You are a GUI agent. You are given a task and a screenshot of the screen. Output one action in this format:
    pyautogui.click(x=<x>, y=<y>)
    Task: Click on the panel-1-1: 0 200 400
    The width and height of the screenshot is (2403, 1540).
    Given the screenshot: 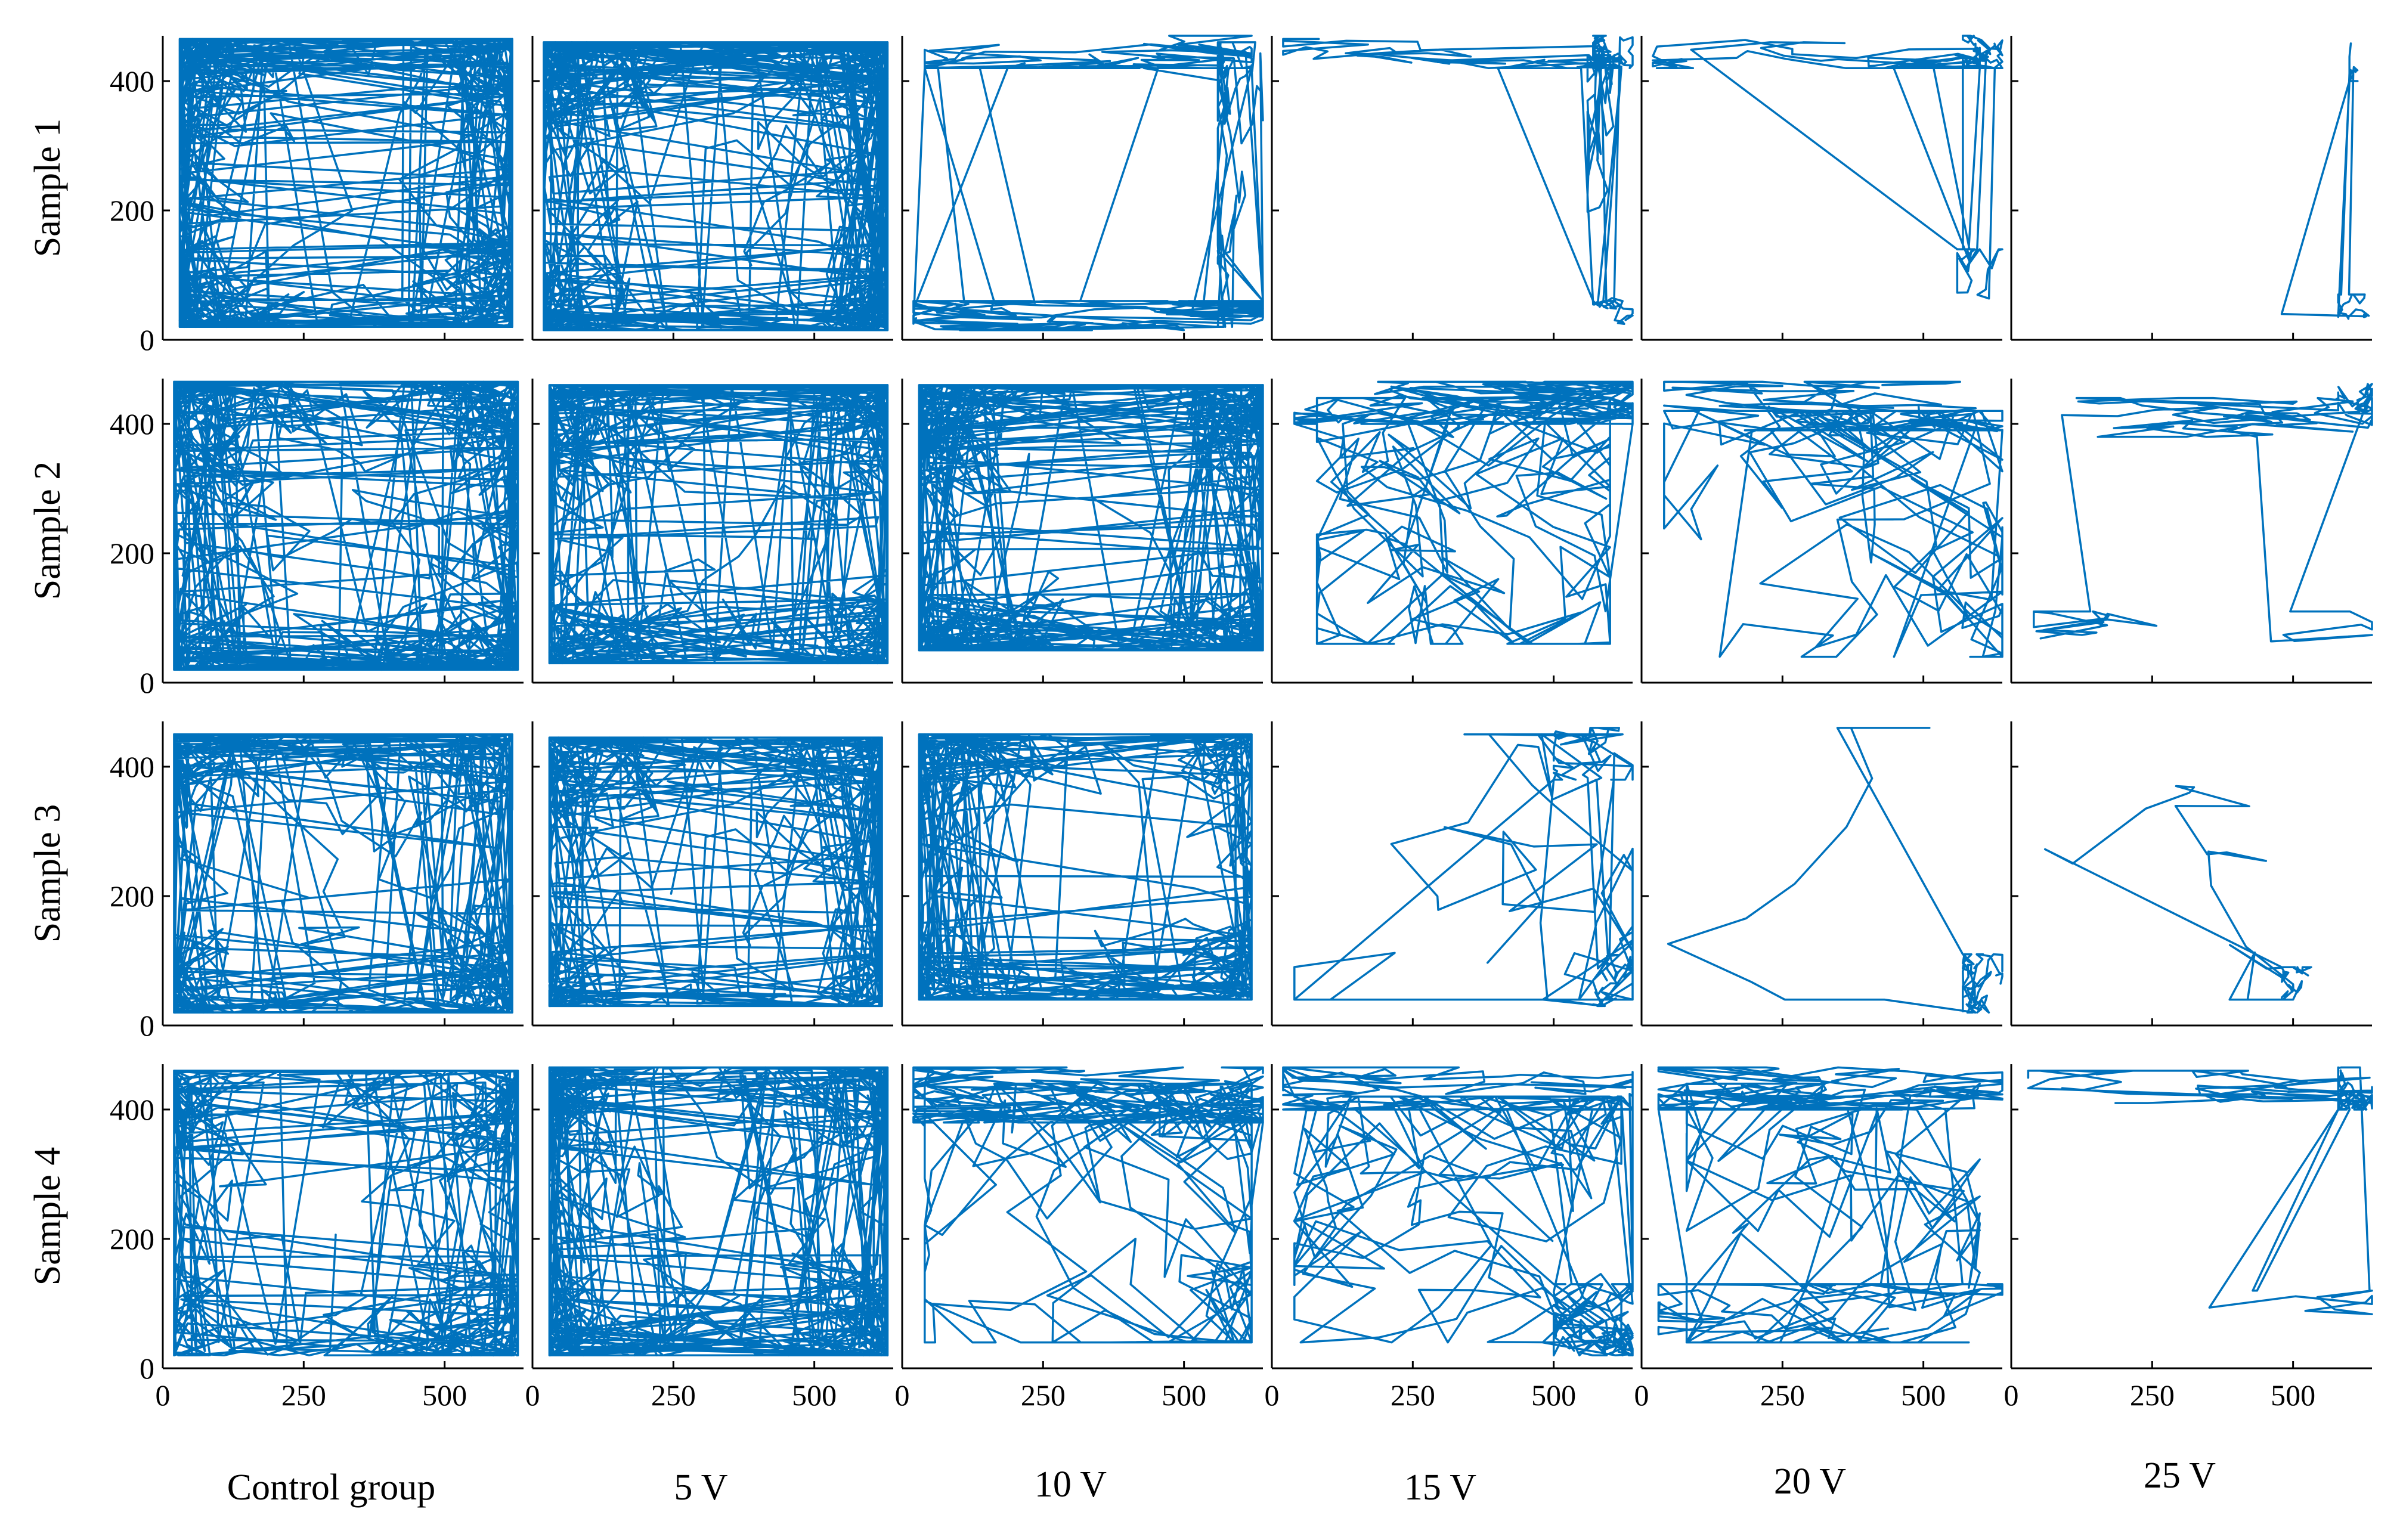 What is the action you would take?
    pyautogui.click(x=317, y=196)
    